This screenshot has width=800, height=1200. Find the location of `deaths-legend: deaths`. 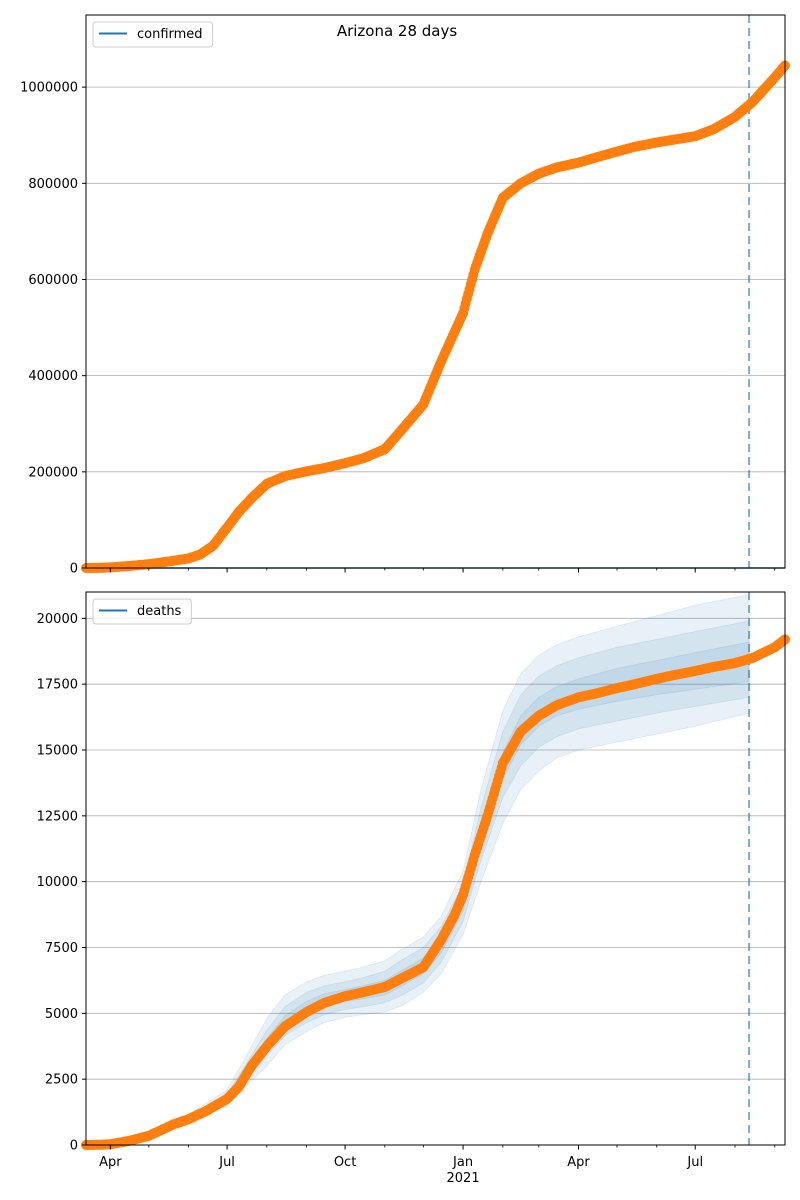

deaths-legend: deaths is located at coordinates (142, 611).